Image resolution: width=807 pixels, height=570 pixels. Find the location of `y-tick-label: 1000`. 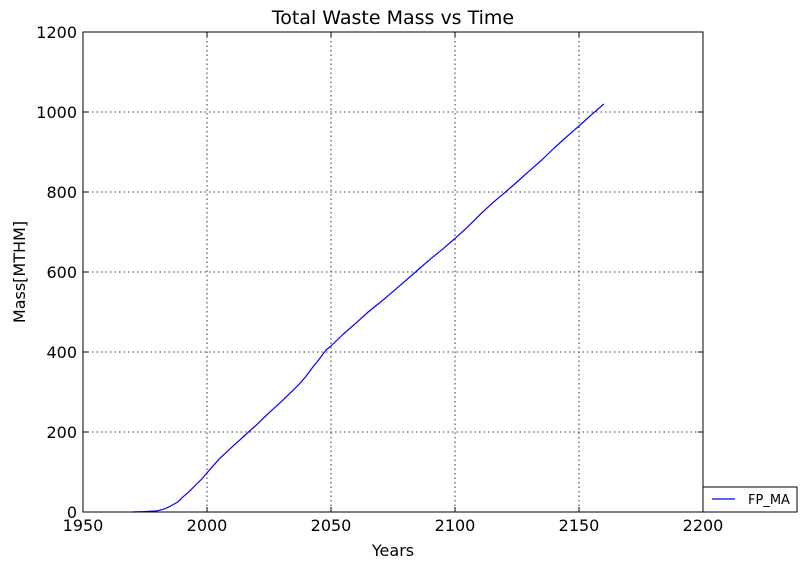

y-tick-label: 1000 is located at coordinates (56, 112).